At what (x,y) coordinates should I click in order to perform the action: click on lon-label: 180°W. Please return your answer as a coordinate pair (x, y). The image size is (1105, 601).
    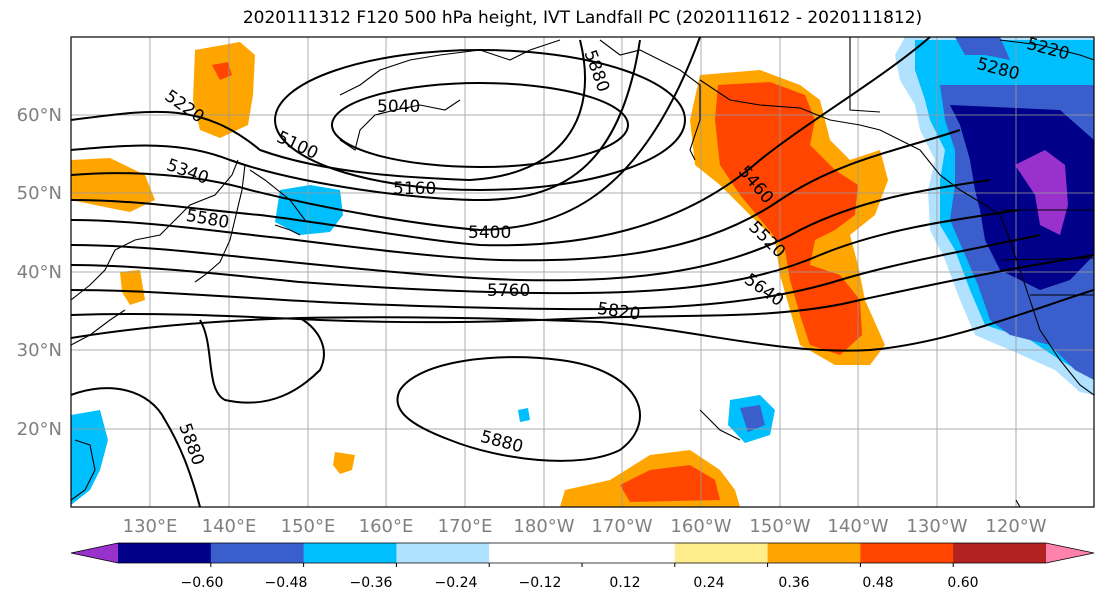
    Looking at the image, I should click on (543, 526).